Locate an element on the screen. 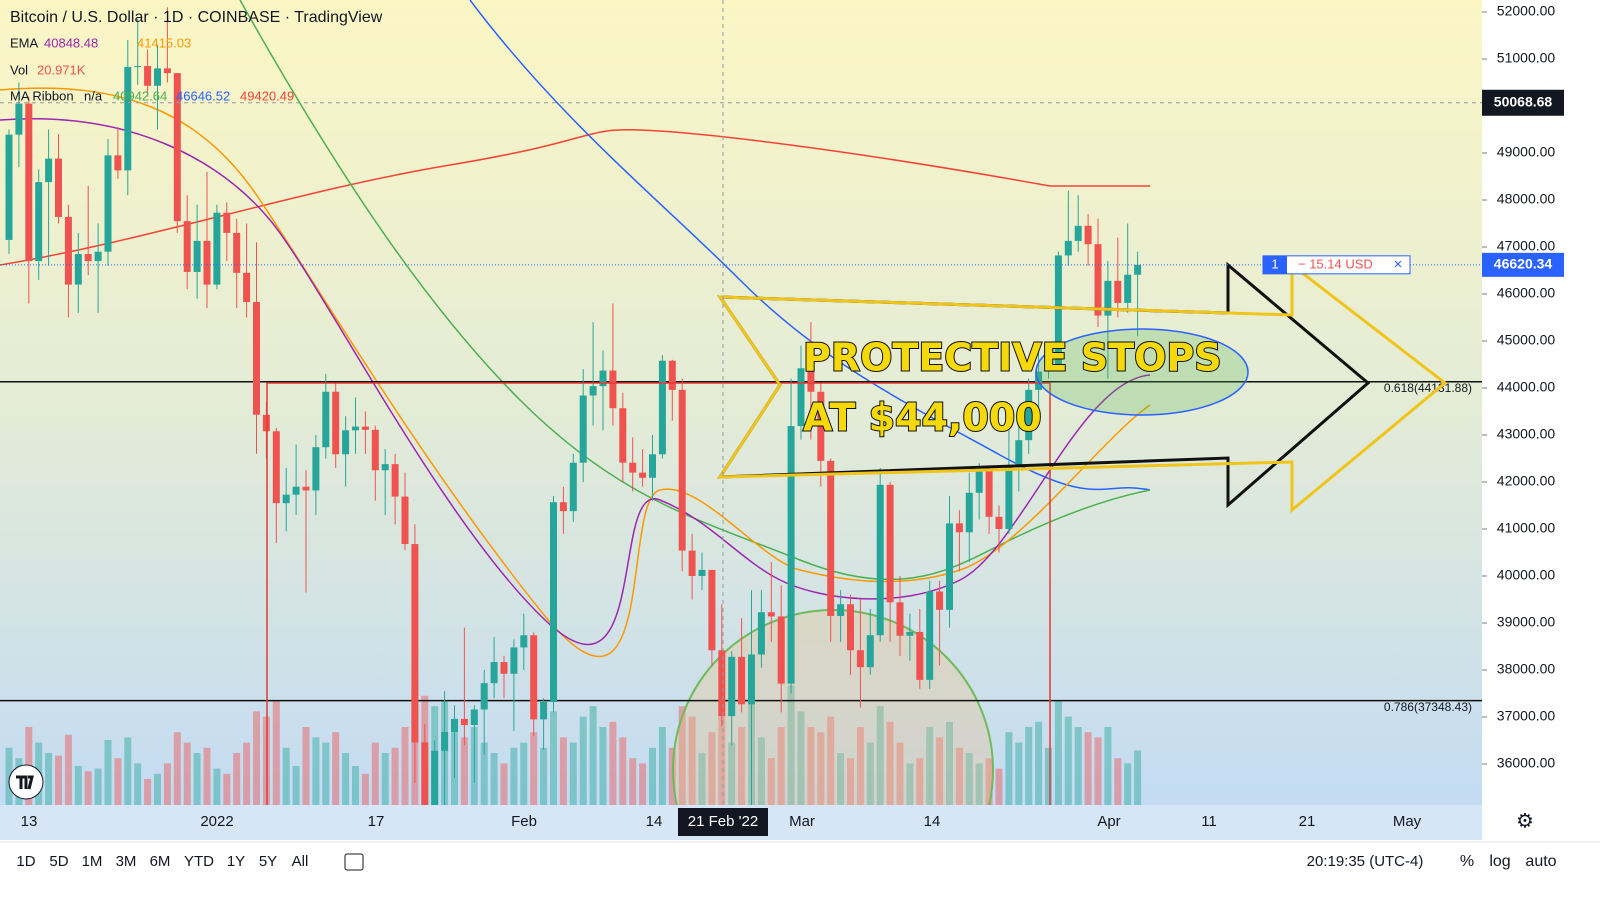 This screenshot has width=1600, height=905. range-button: 6M is located at coordinates (160, 861).